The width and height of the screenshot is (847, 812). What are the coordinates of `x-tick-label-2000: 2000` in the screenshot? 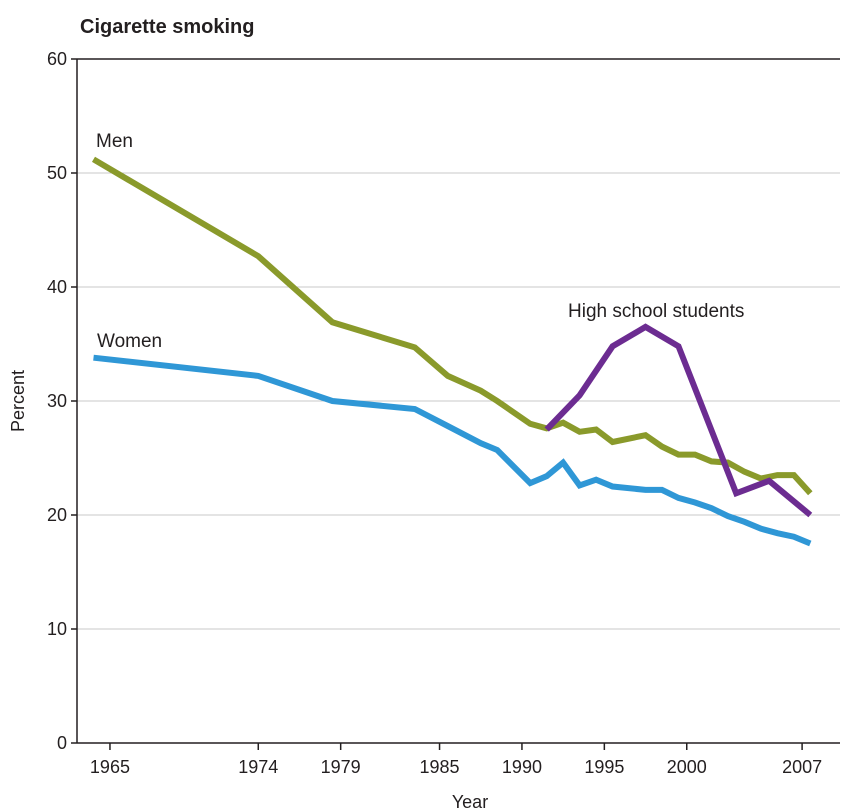 It's located at (687, 767).